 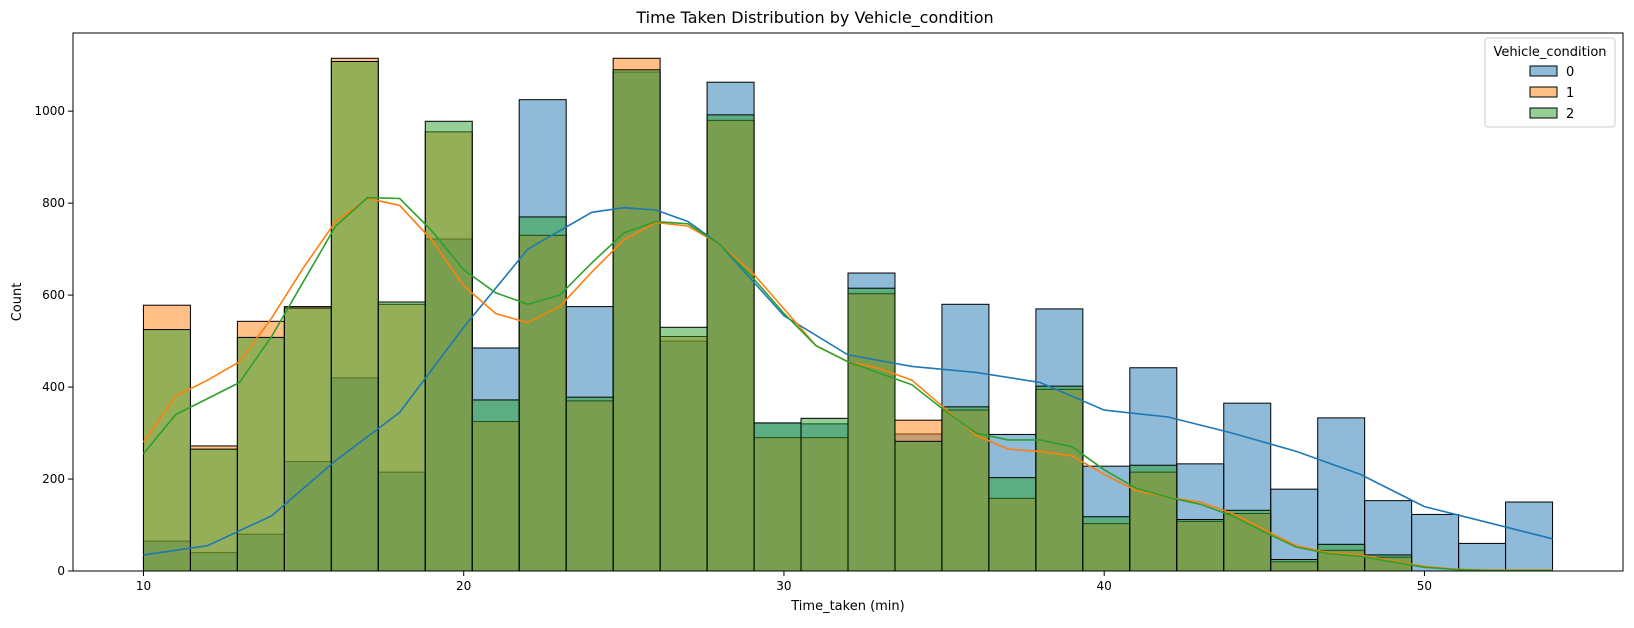 I want to click on legend-label-series-1: 1, so click(x=1570, y=93).